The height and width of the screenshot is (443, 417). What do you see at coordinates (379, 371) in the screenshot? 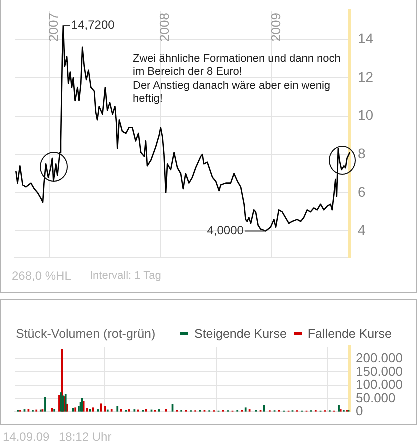
I see `y-tick-label: 150.000` at bounding box center [379, 371].